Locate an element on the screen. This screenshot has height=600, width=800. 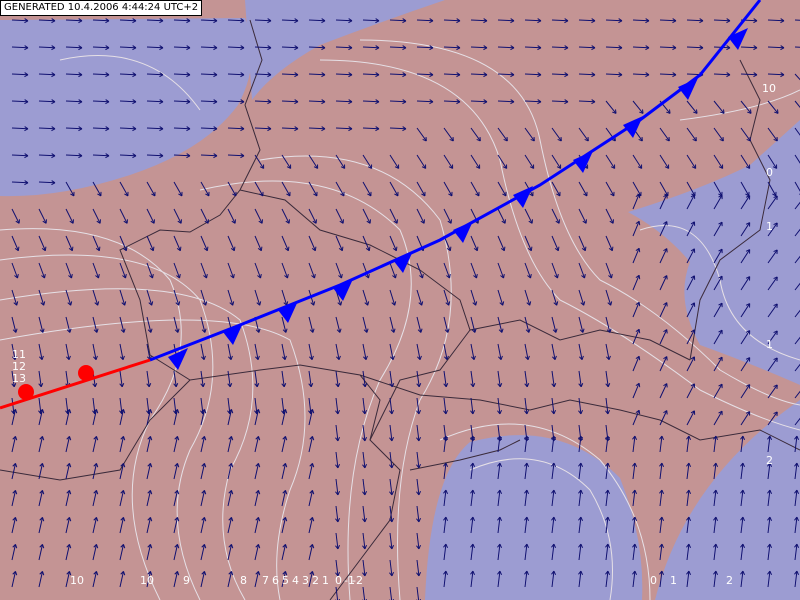
front-symbol is located at coordinates (523, 197).